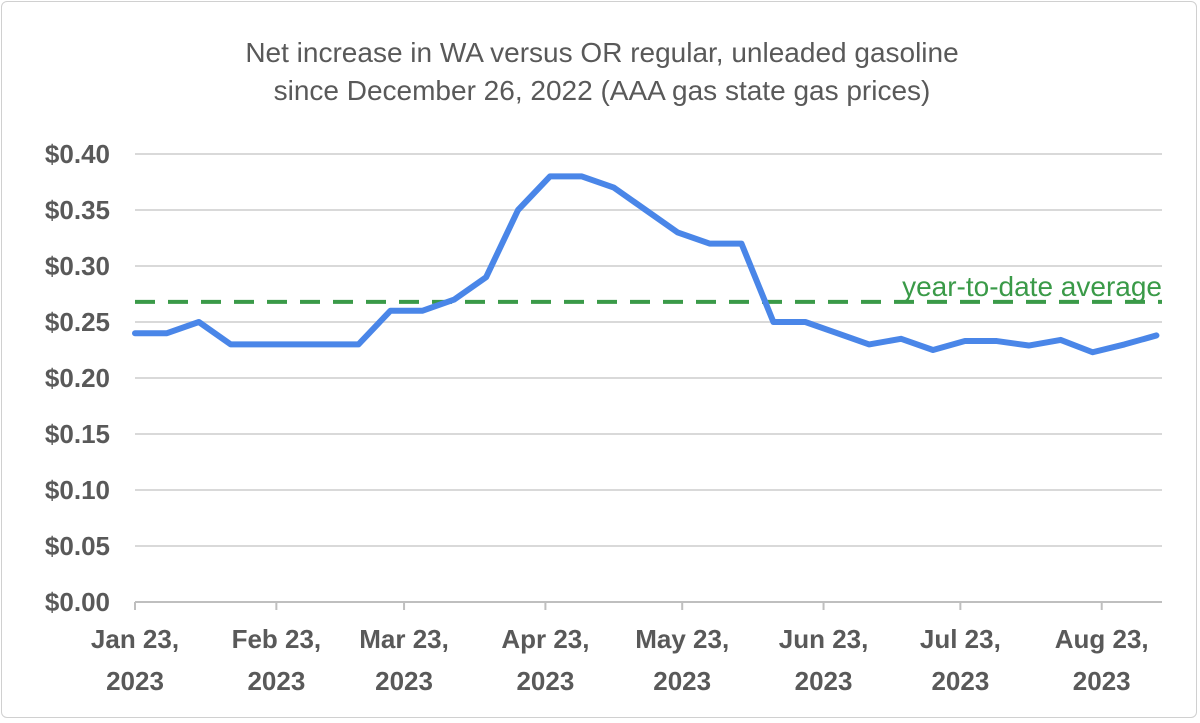  What do you see at coordinates (77, 602) in the screenshot?
I see `y-tick-label: $0.00` at bounding box center [77, 602].